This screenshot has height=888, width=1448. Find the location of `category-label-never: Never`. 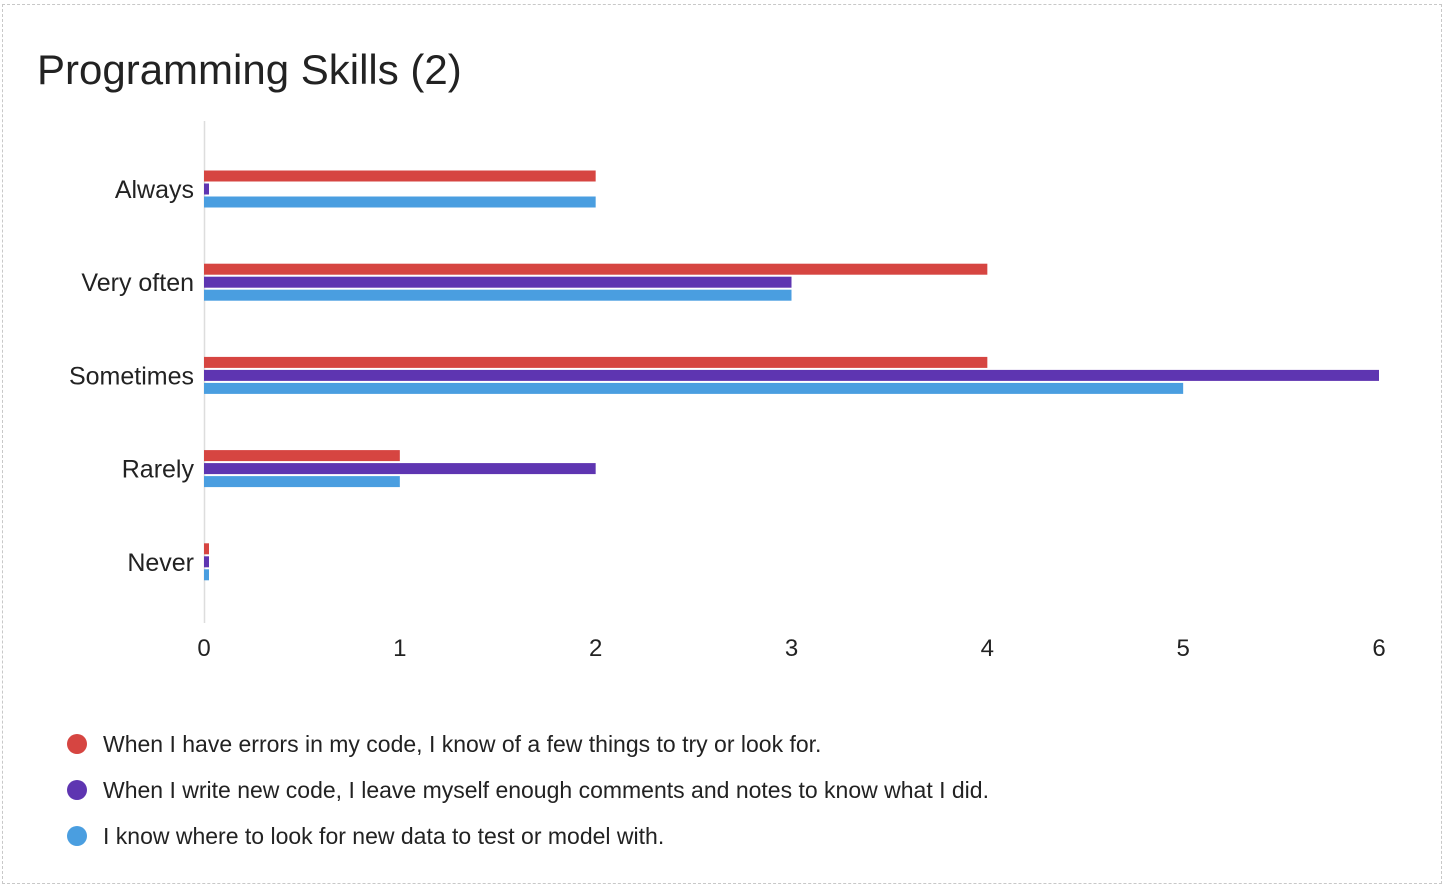

category-label-never: Never is located at coordinates (160, 563).